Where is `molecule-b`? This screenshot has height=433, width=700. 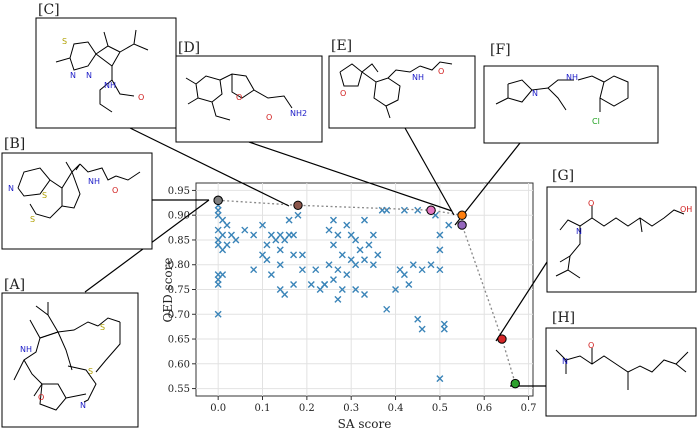 molecule-b is located at coordinates (79, 190).